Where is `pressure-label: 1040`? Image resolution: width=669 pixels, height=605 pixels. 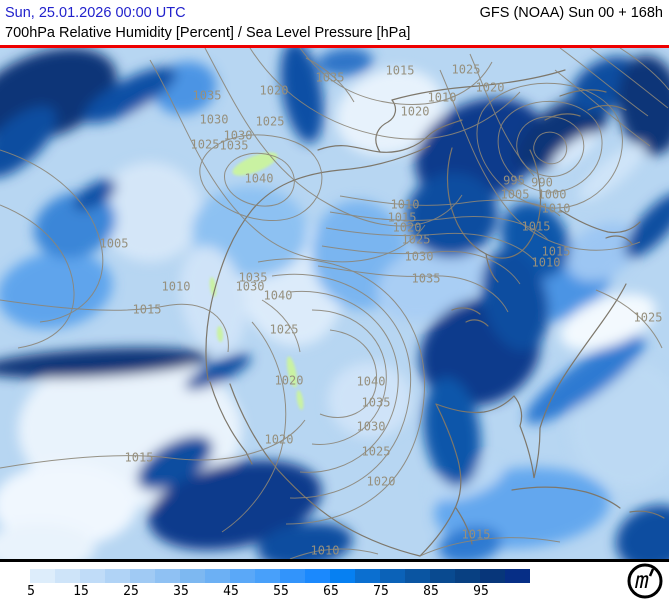 pressure-label: 1040 is located at coordinates (371, 382).